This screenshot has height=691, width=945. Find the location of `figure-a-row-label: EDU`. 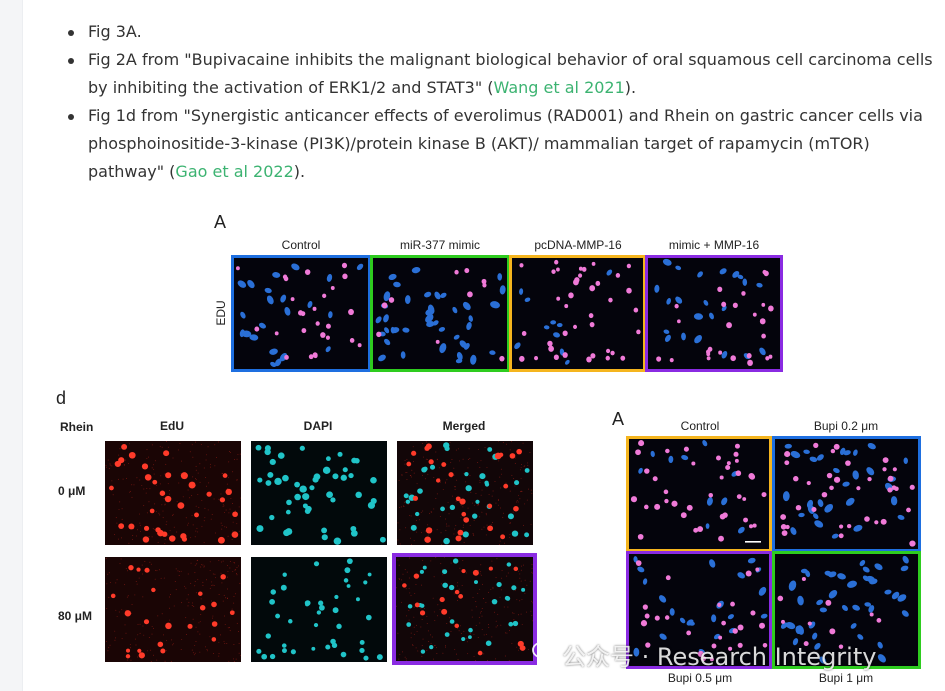

figure-a-row-label: EDU is located at coordinates (221, 313).